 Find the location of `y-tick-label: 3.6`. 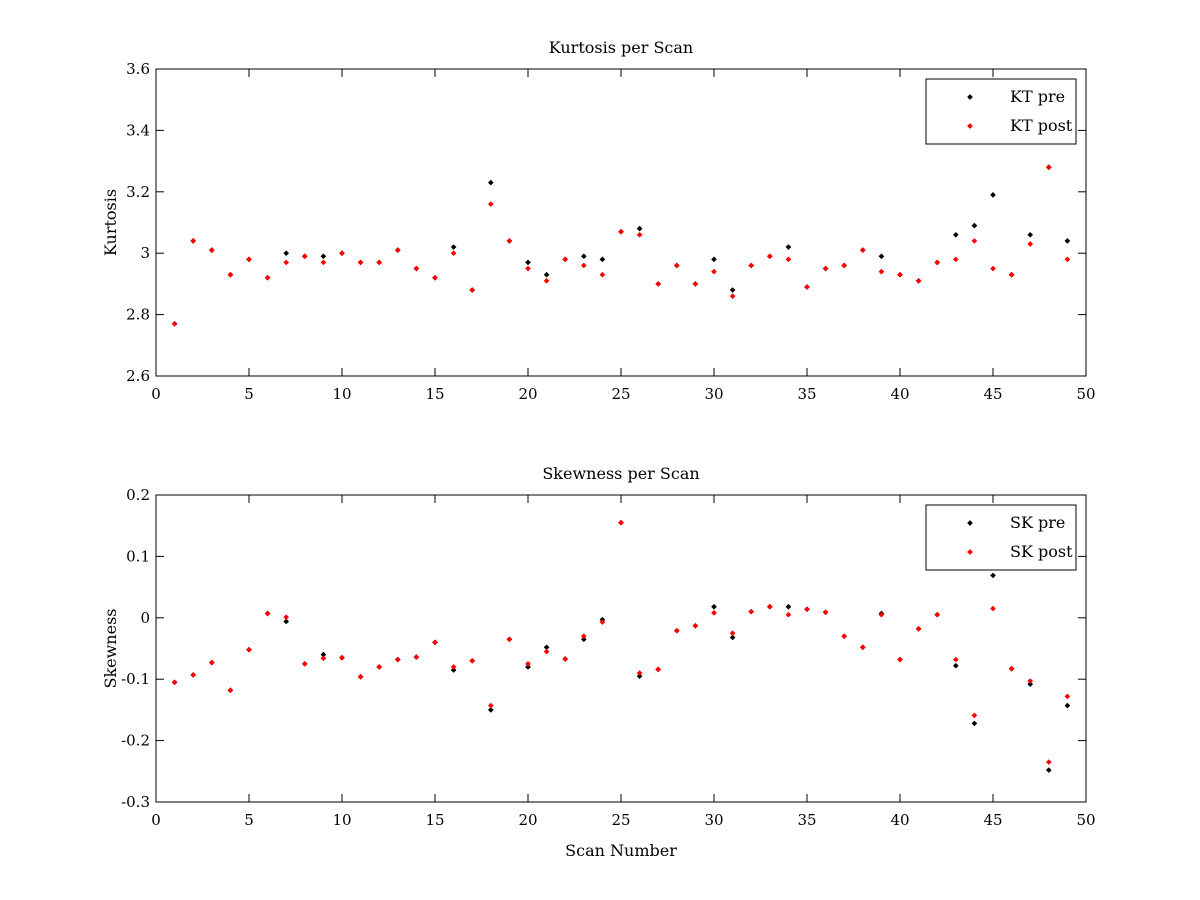

y-tick-label: 3.6 is located at coordinates (138, 69).